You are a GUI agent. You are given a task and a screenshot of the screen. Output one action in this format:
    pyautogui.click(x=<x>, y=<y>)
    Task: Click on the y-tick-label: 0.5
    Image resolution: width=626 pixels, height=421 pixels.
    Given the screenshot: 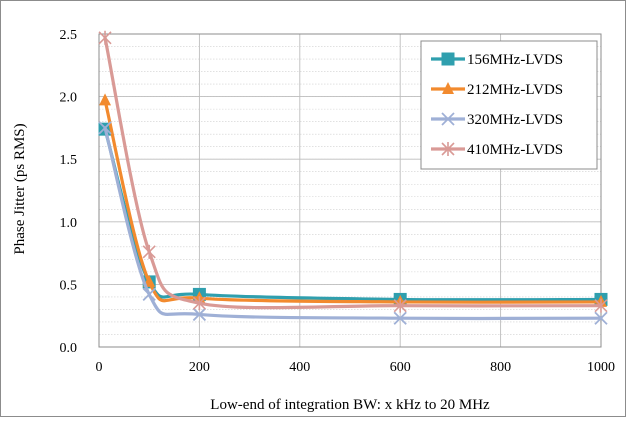 What is the action you would take?
    pyautogui.click(x=69, y=285)
    